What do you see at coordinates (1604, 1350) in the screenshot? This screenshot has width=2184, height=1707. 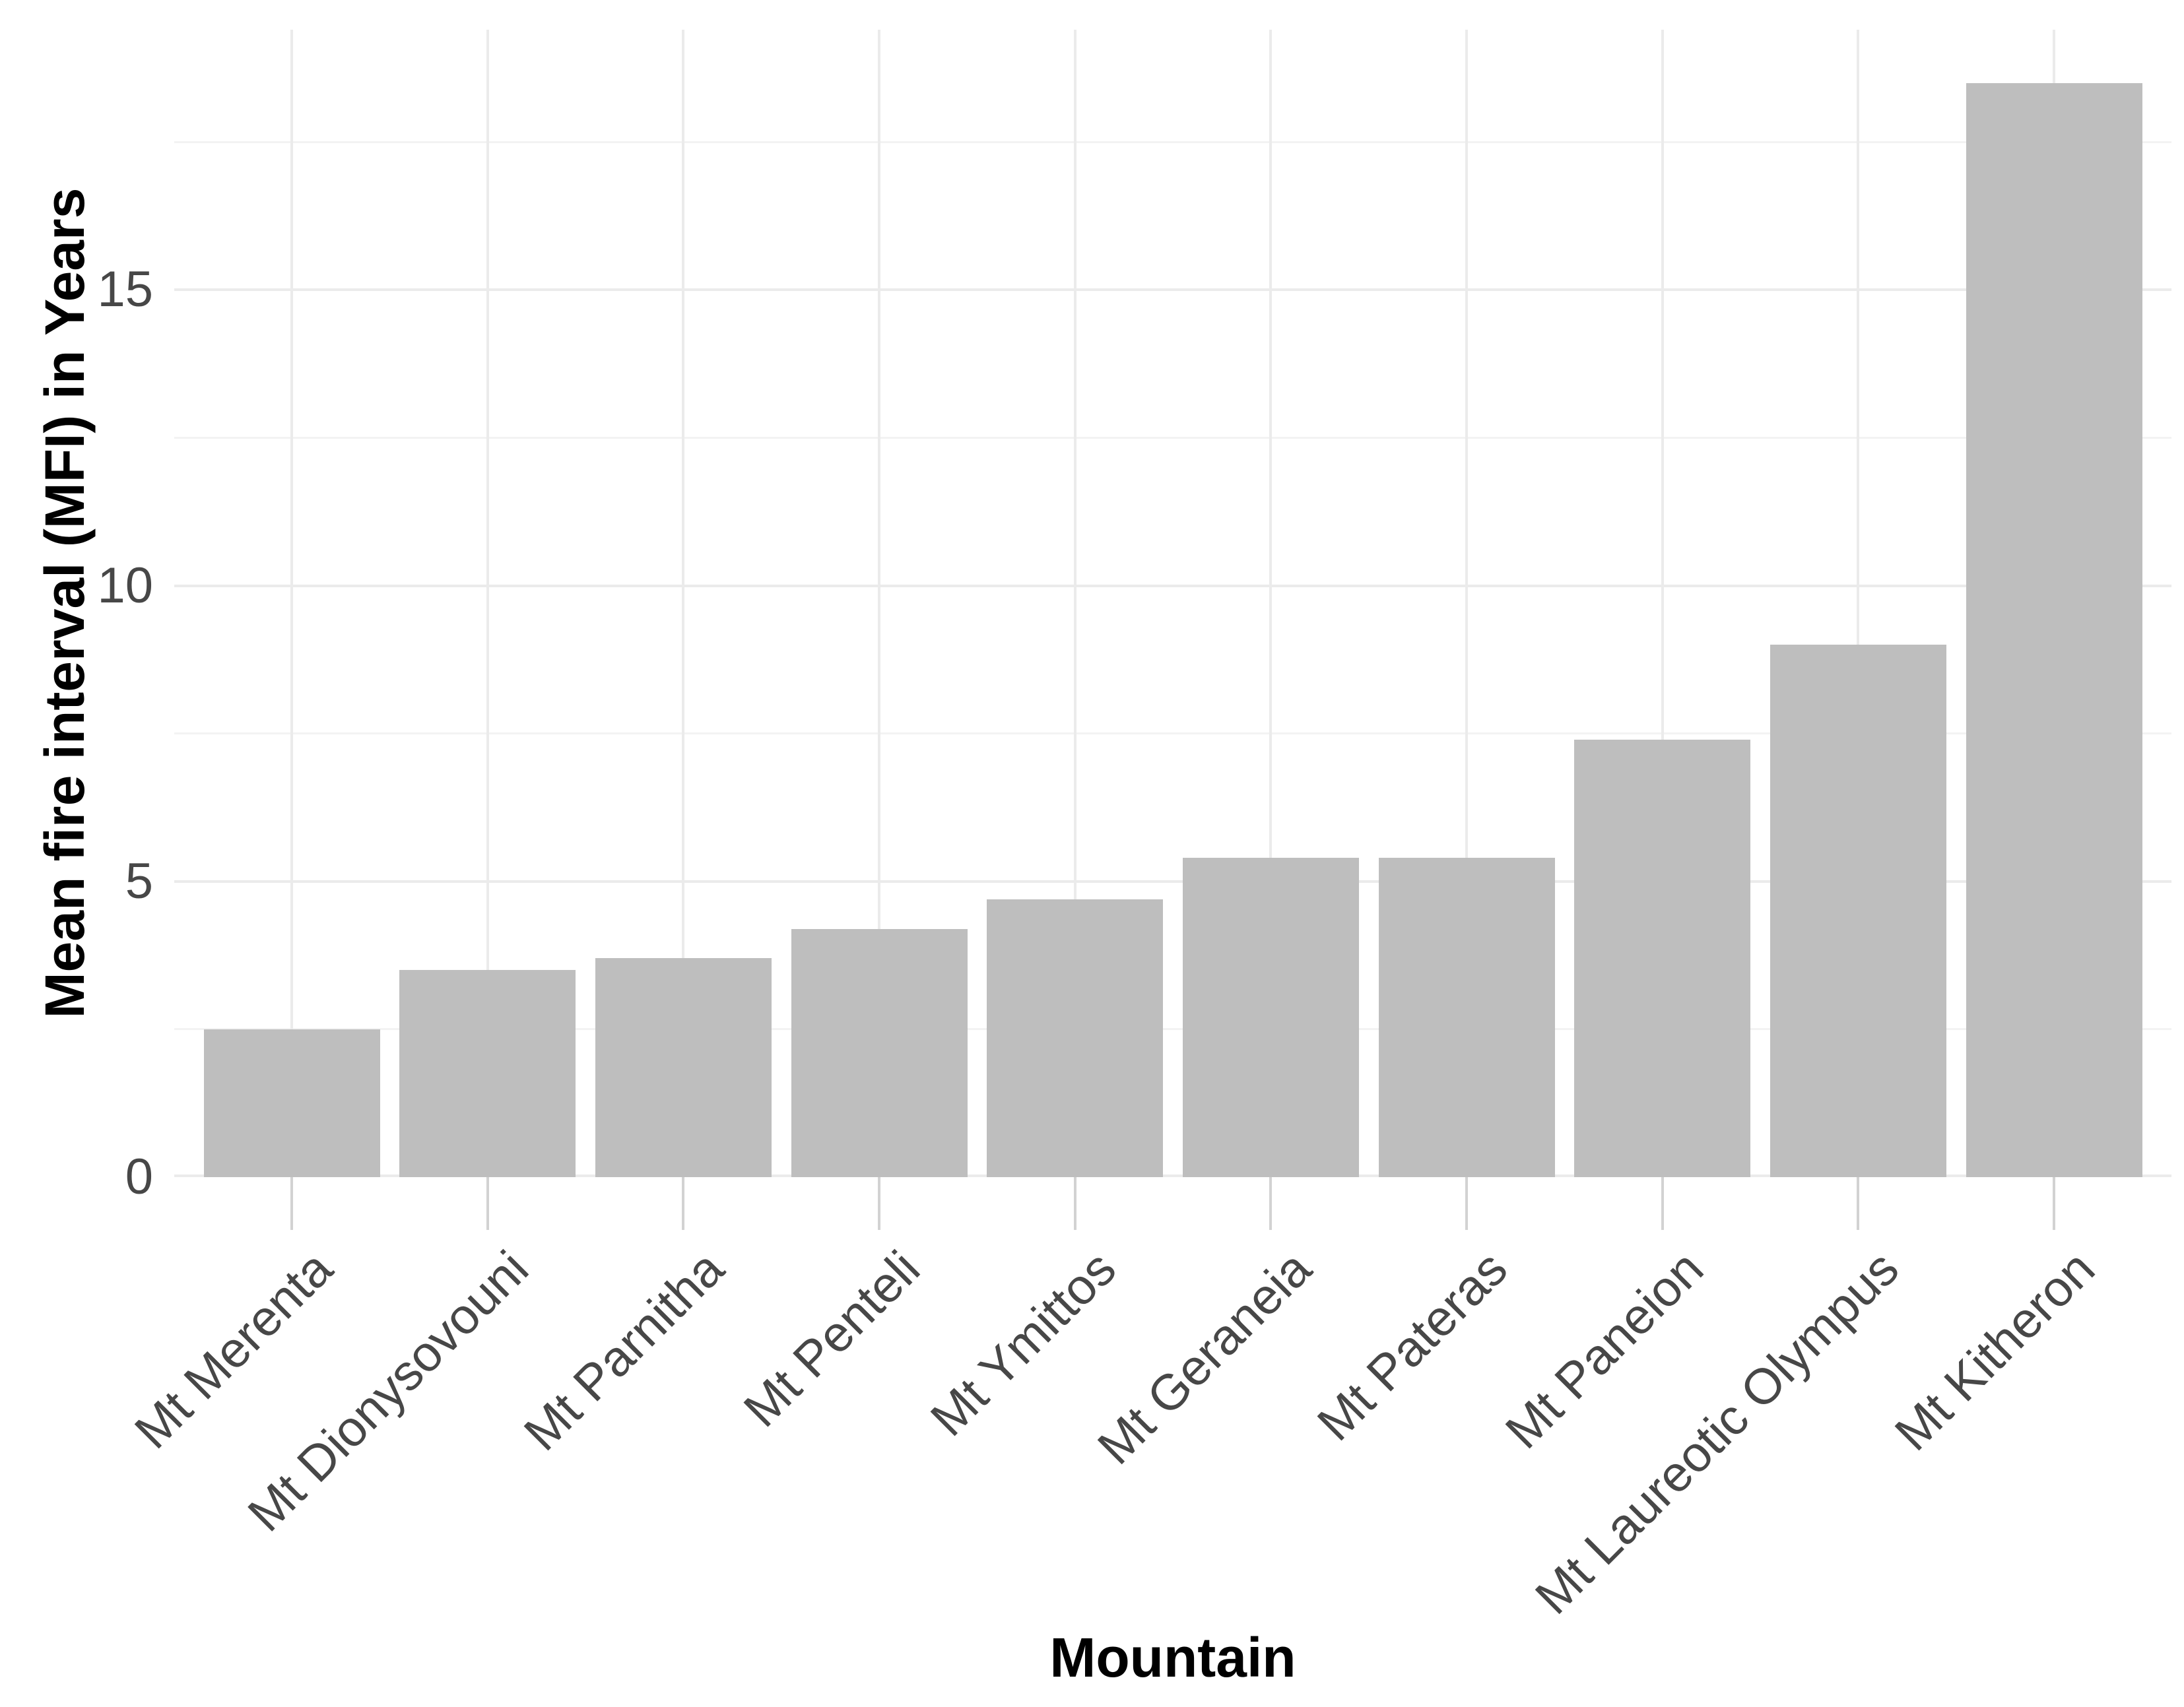 I see `x-tick-label: Mt Paneion` at bounding box center [1604, 1350].